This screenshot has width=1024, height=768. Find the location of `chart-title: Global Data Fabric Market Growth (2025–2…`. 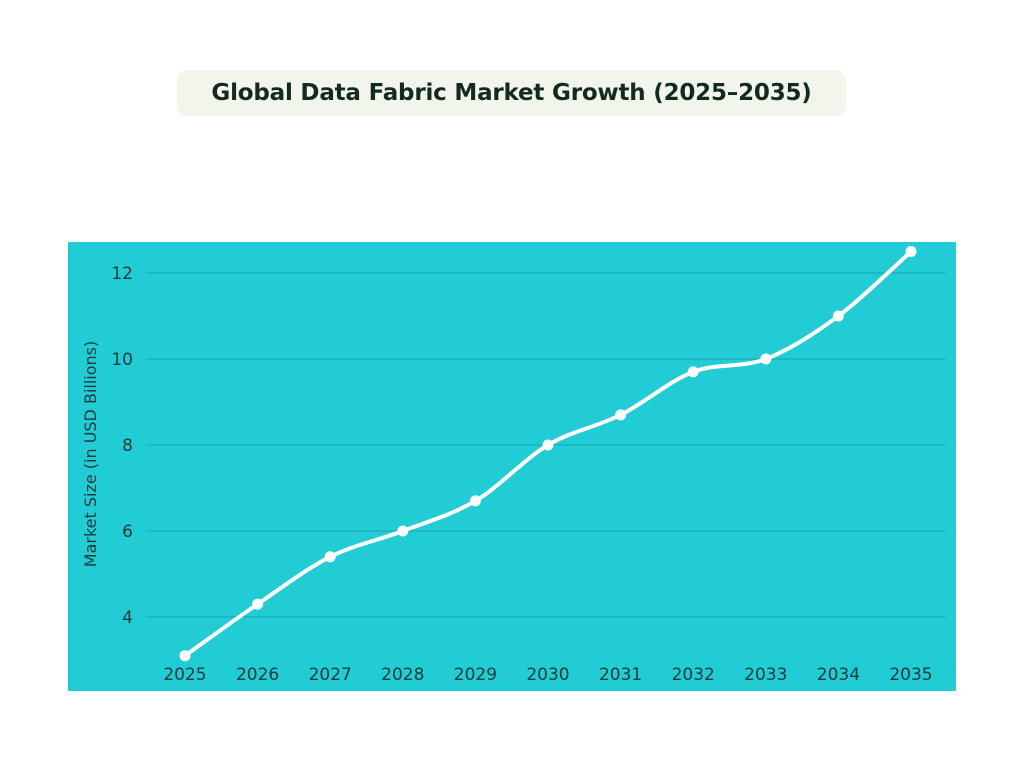

chart-title: Global Data Fabric Market Growth (2025–2… is located at coordinates (511, 93).